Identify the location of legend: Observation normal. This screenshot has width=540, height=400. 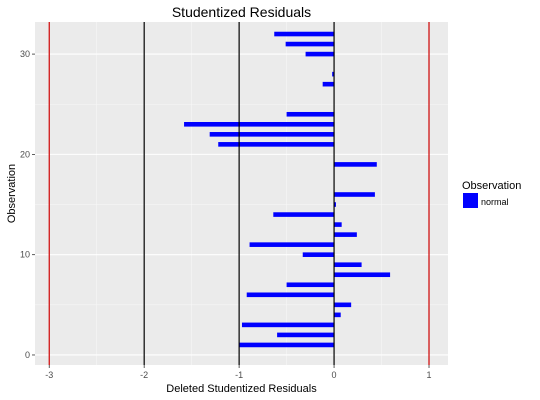
(491, 194).